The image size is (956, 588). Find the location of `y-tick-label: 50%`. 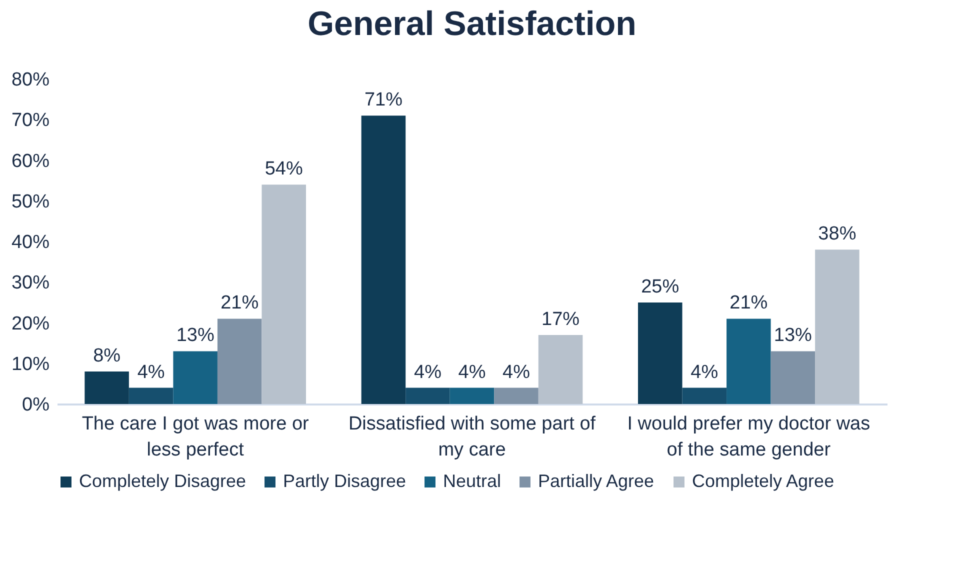

y-tick-label: 50% is located at coordinates (30, 201).